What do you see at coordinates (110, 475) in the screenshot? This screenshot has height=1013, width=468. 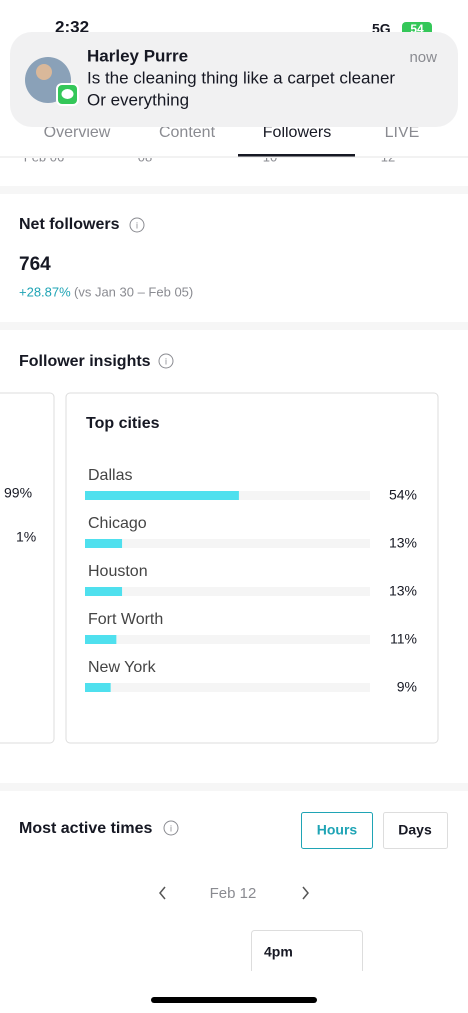 I see `city-name: Dallas` at bounding box center [110, 475].